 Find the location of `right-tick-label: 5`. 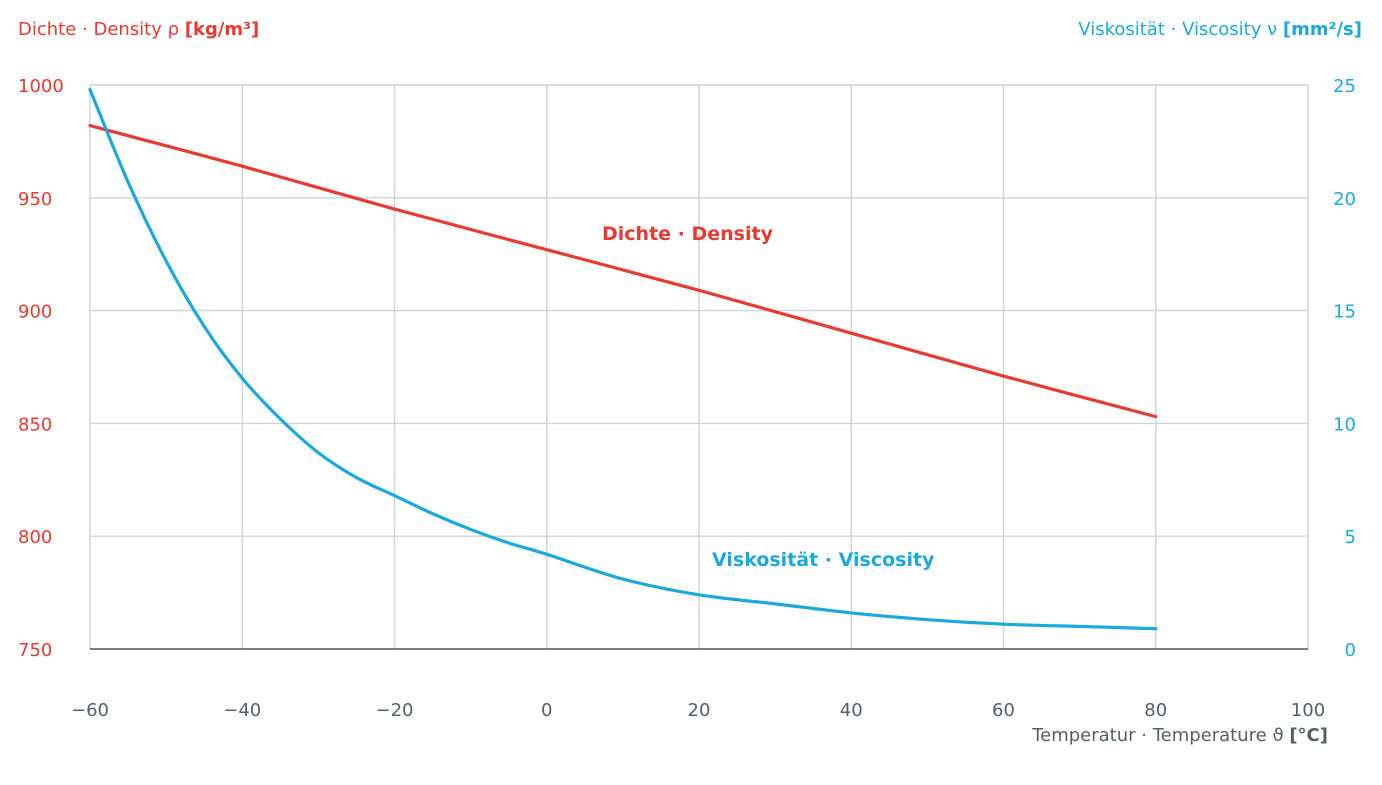

right-tick-label: 5 is located at coordinates (1350, 537).